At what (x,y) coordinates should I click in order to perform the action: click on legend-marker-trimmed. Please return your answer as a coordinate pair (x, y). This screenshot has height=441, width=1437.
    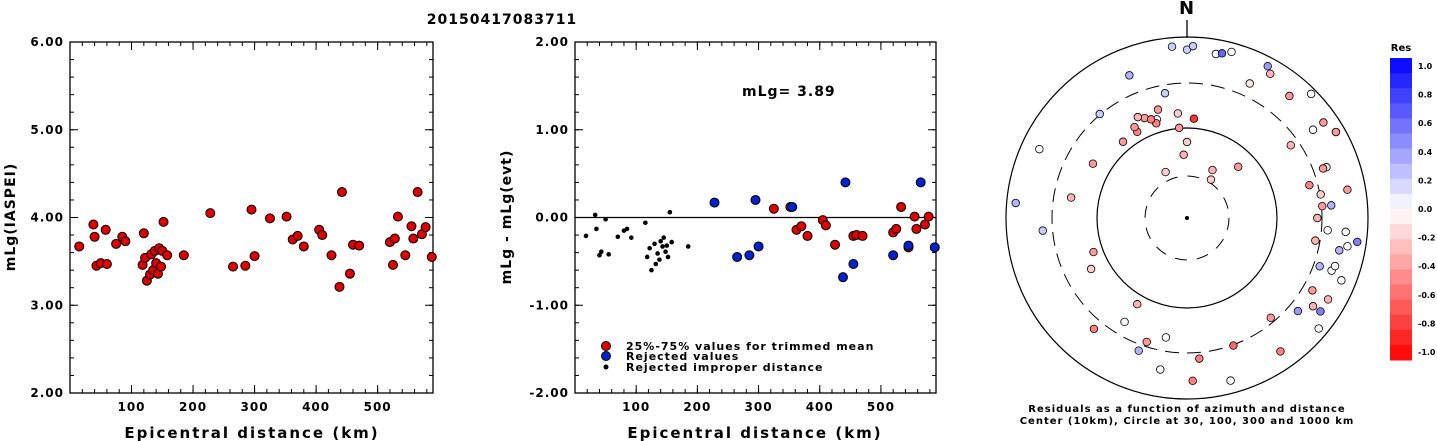
    Looking at the image, I should click on (606, 346).